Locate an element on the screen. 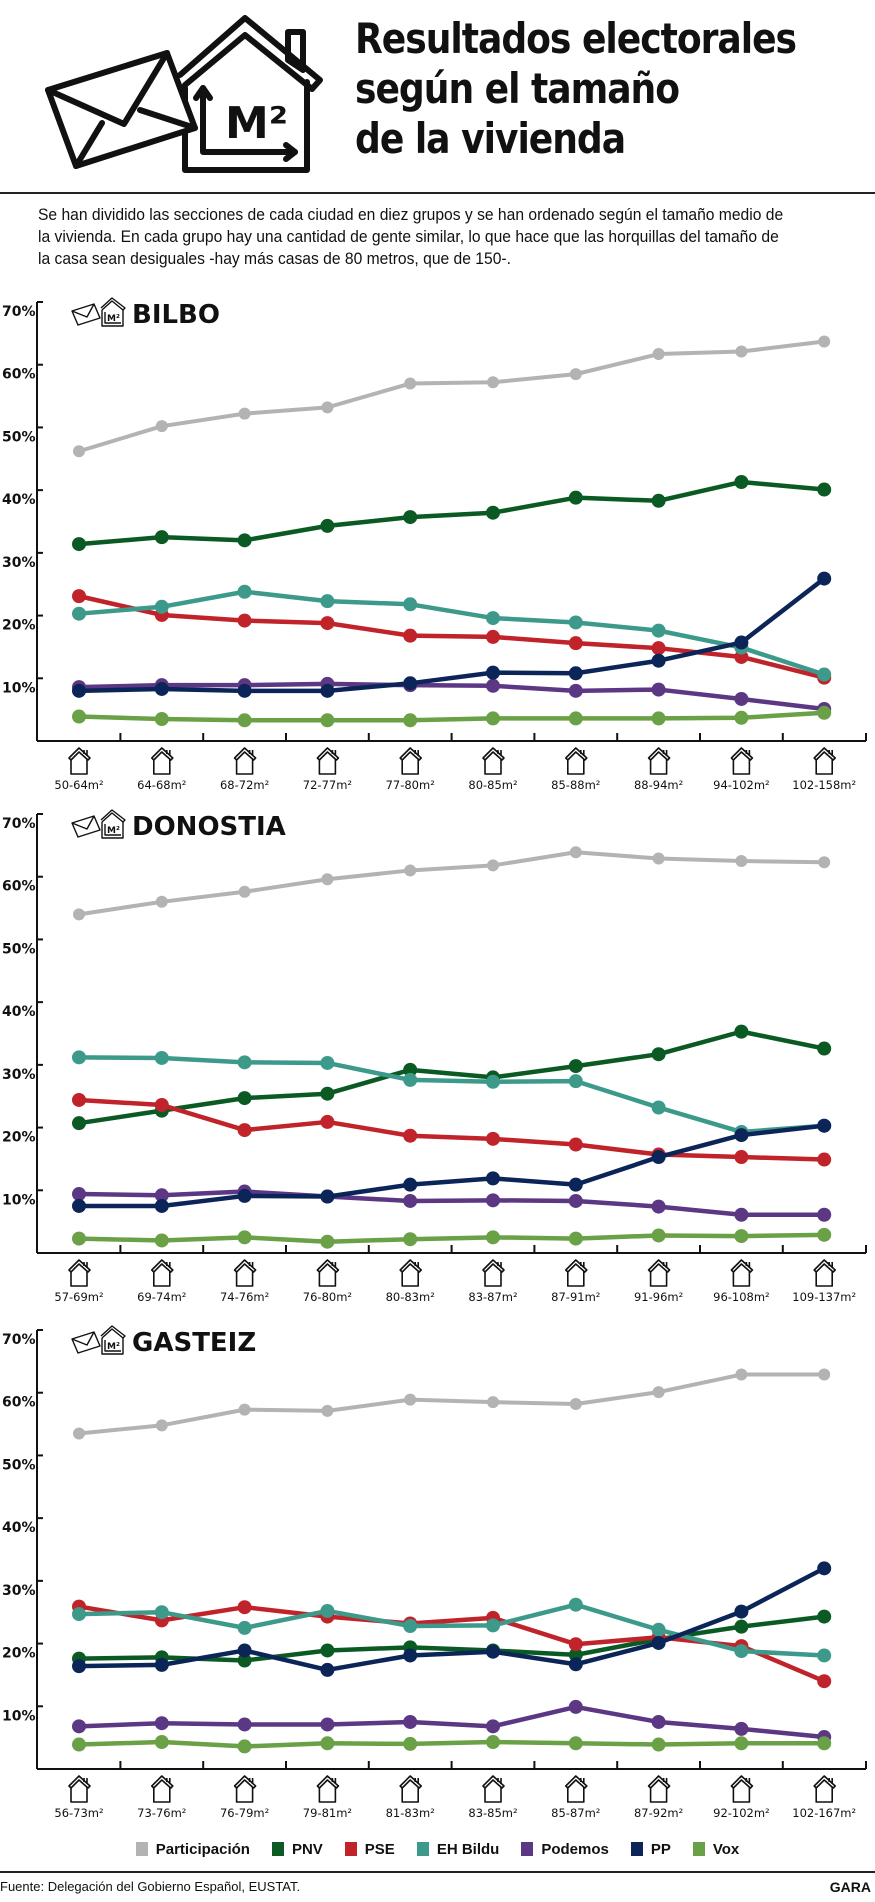  x-tick-label: 102-158m² is located at coordinates (824, 785).